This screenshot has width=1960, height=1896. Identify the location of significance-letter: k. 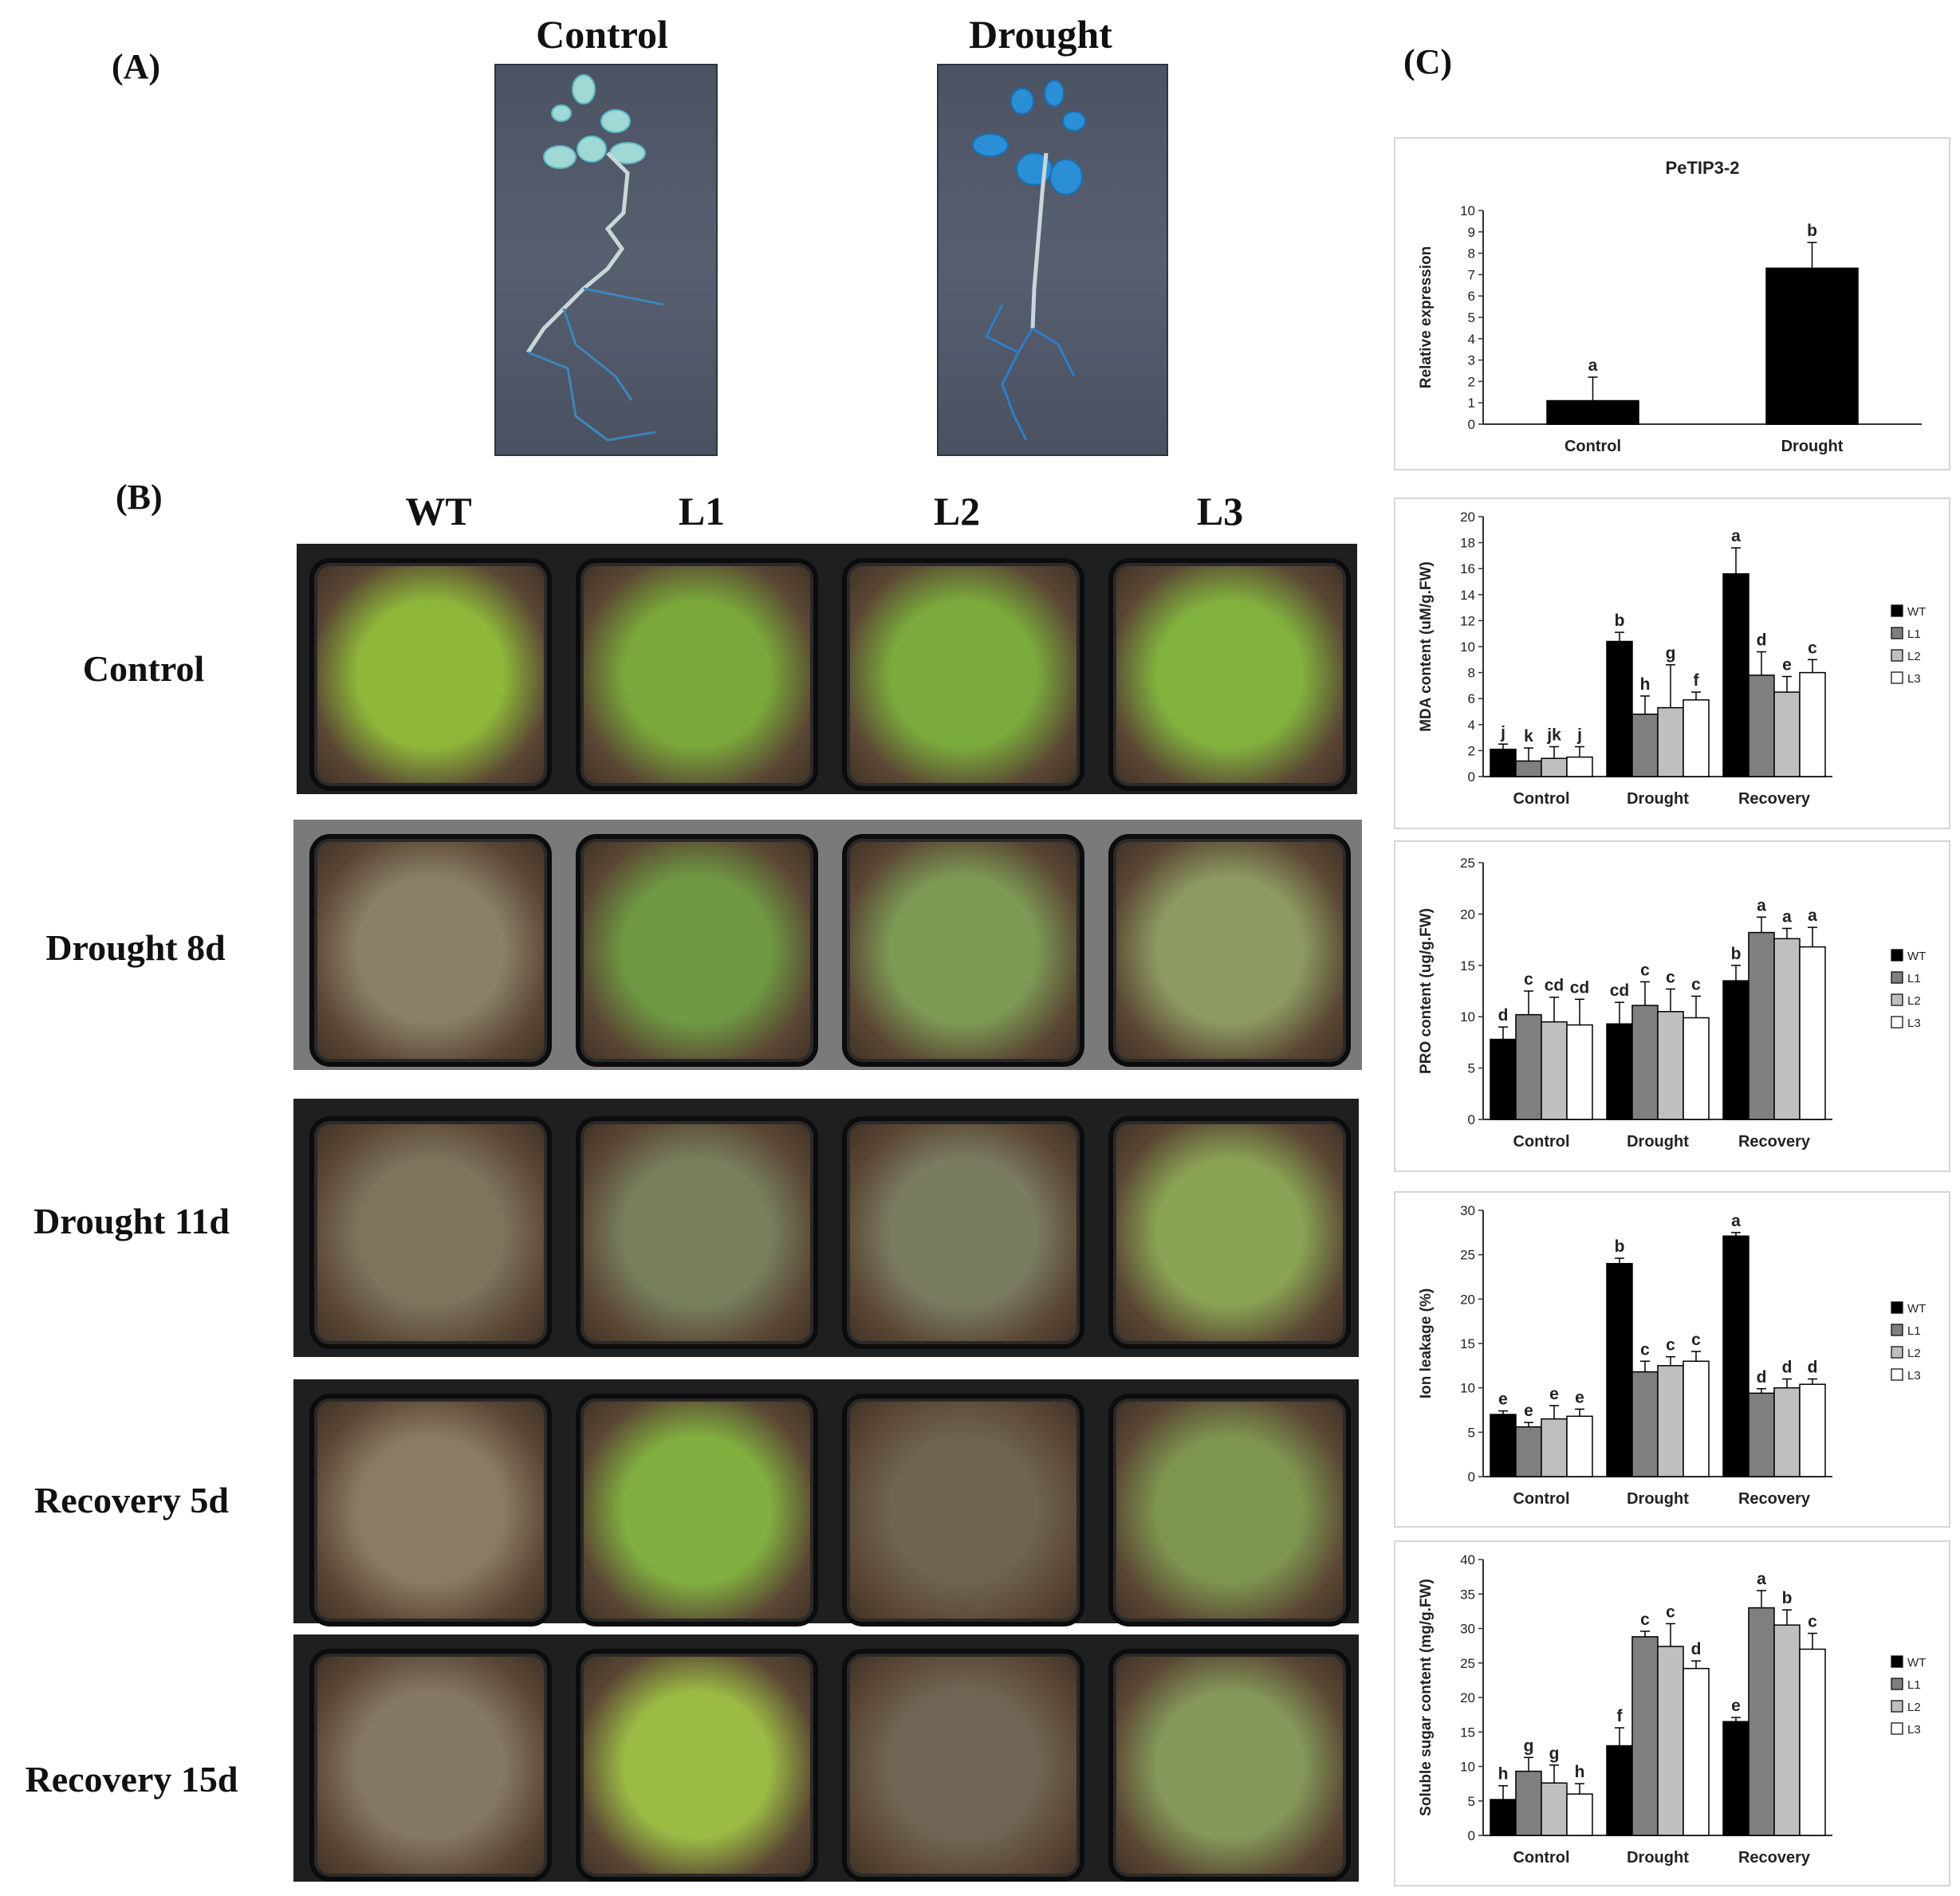
(1528, 736).